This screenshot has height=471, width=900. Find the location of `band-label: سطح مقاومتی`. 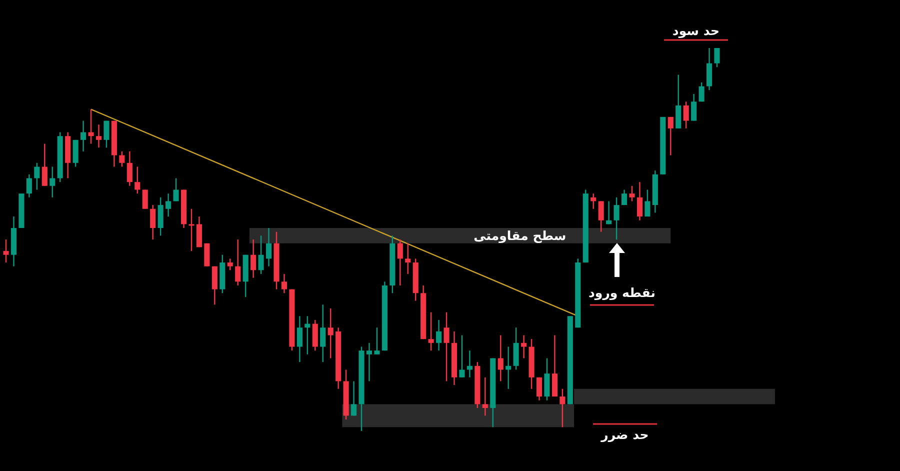

band-label: سطح مقاومتی is located at coordinates (520, 236).